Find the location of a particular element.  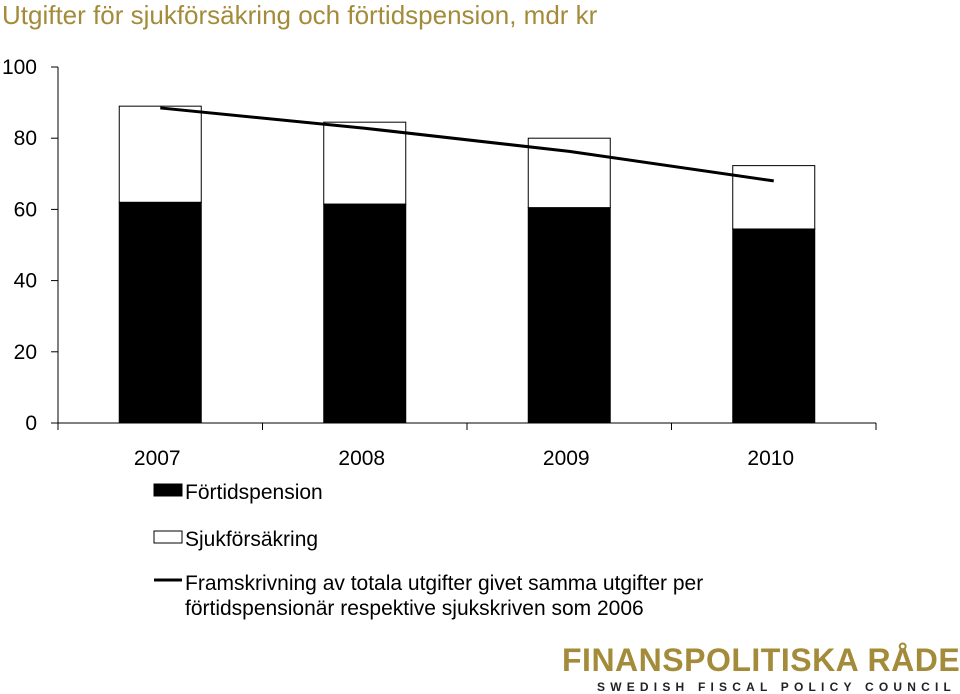

y-tick-label: 20 is located at coordinates (25, 352).